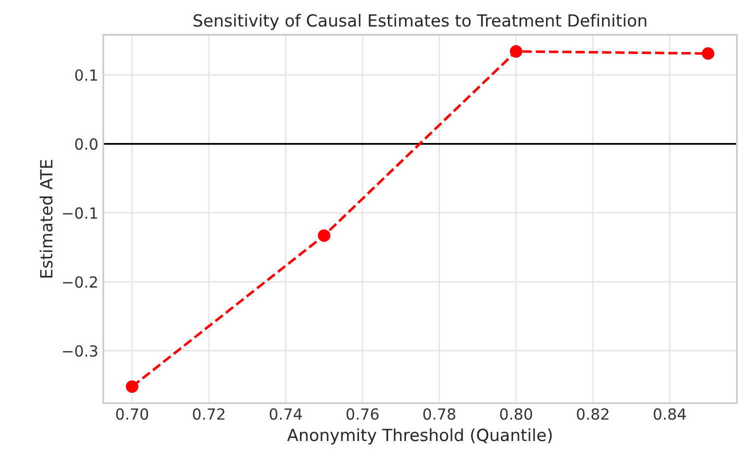 The height and width of the screenshot is (465, 738). I want to click on y-tick-label: −0.3, so click(80, 351).